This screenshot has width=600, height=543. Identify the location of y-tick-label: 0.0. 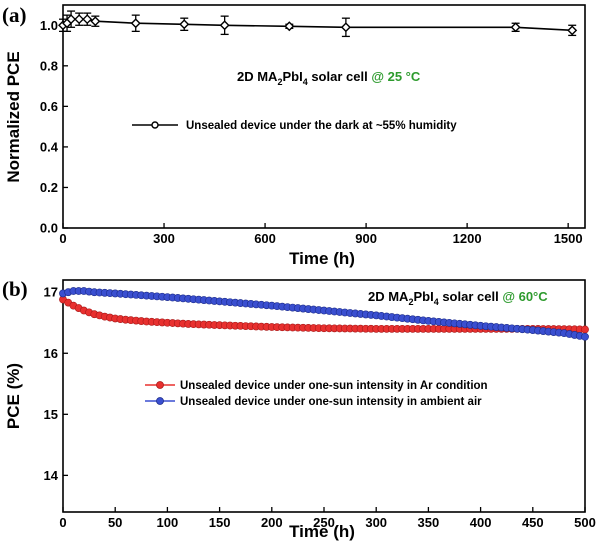
(49, 228).